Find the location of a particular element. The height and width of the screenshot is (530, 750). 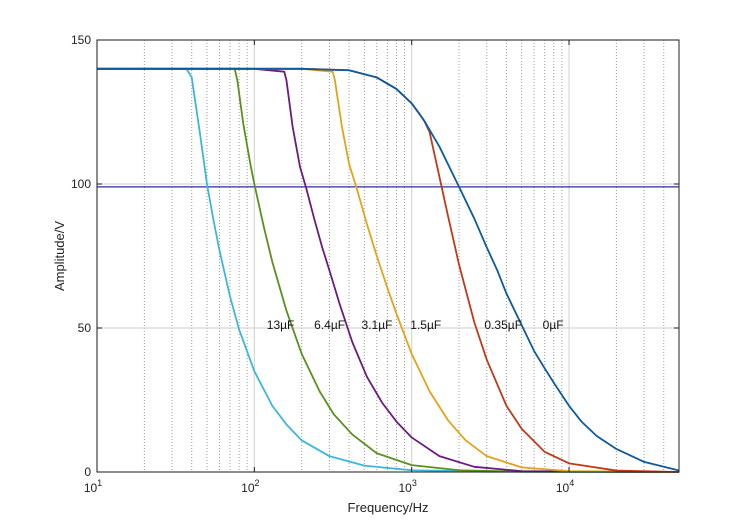

x-tick-exponent: 2 is located at coordinates (257, 483).